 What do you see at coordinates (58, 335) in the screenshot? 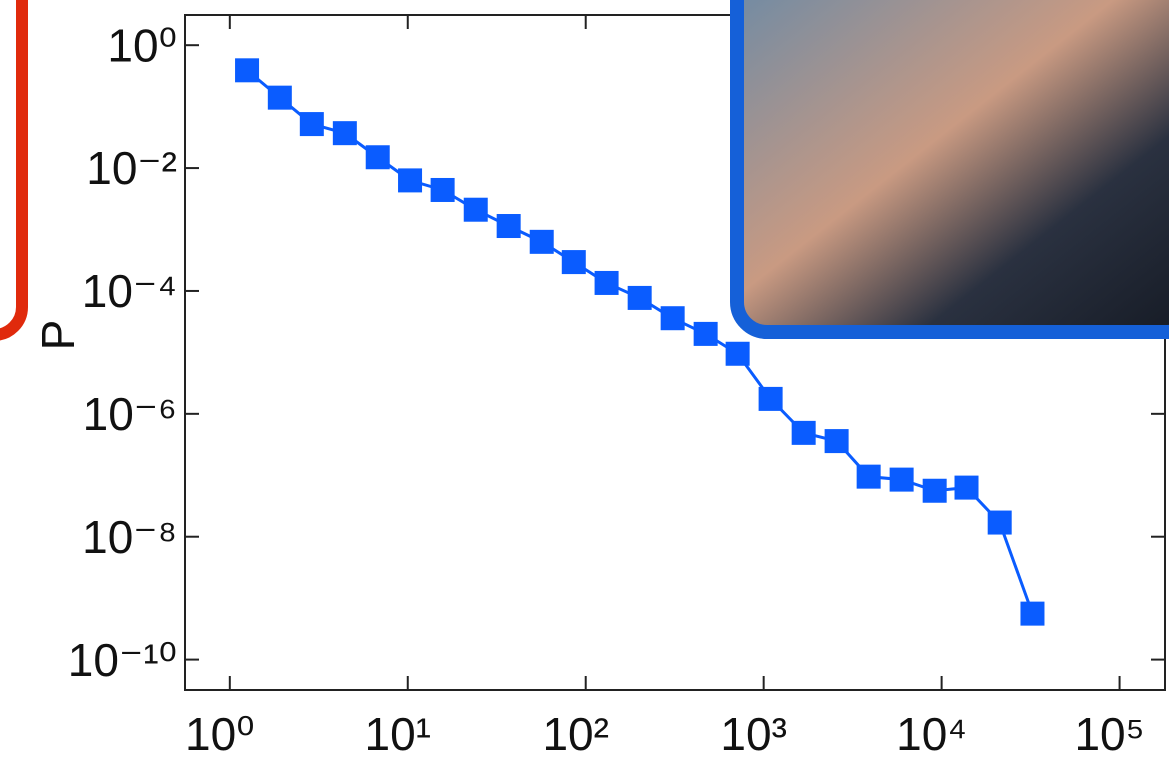
I see `y-axis-label: P` at bounding box center [58, 335].